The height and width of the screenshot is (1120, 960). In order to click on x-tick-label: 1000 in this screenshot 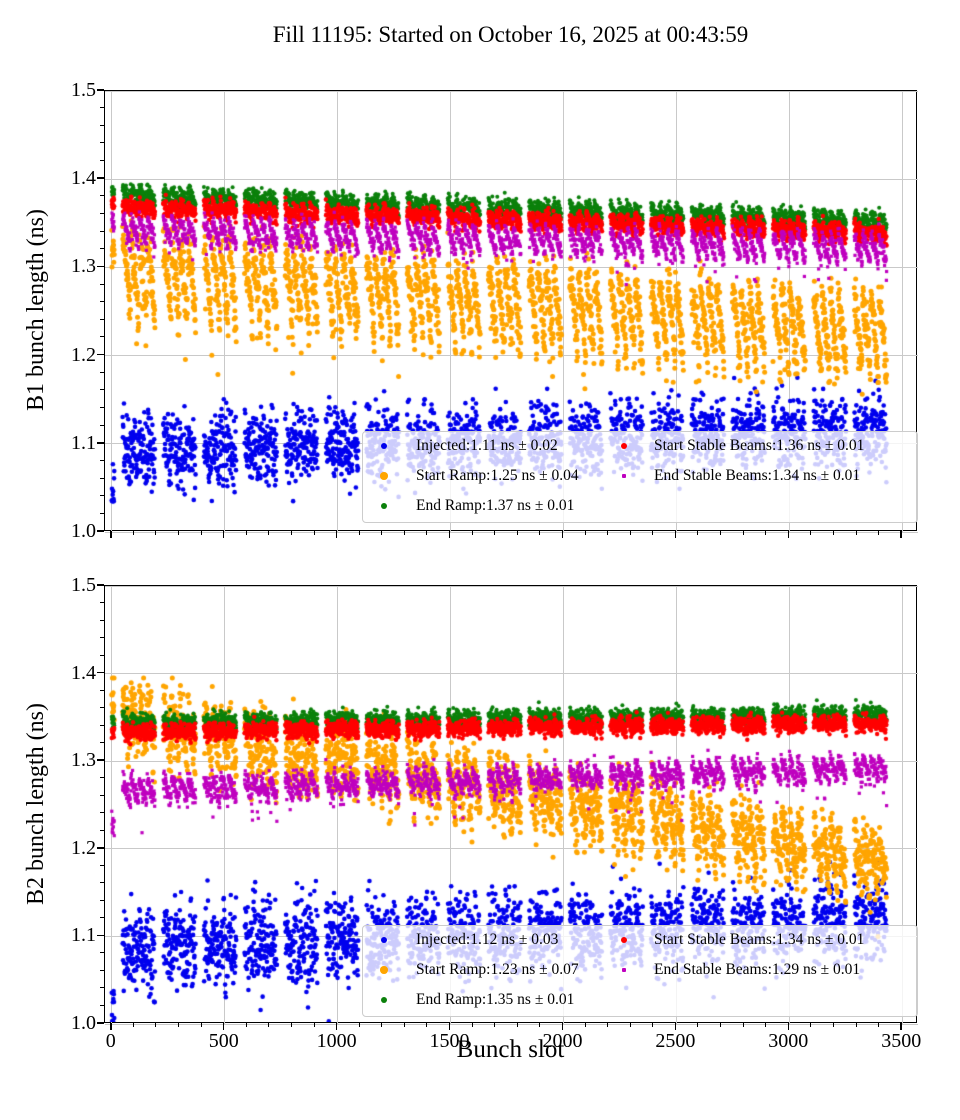, I will do `click(336, 1041)`.